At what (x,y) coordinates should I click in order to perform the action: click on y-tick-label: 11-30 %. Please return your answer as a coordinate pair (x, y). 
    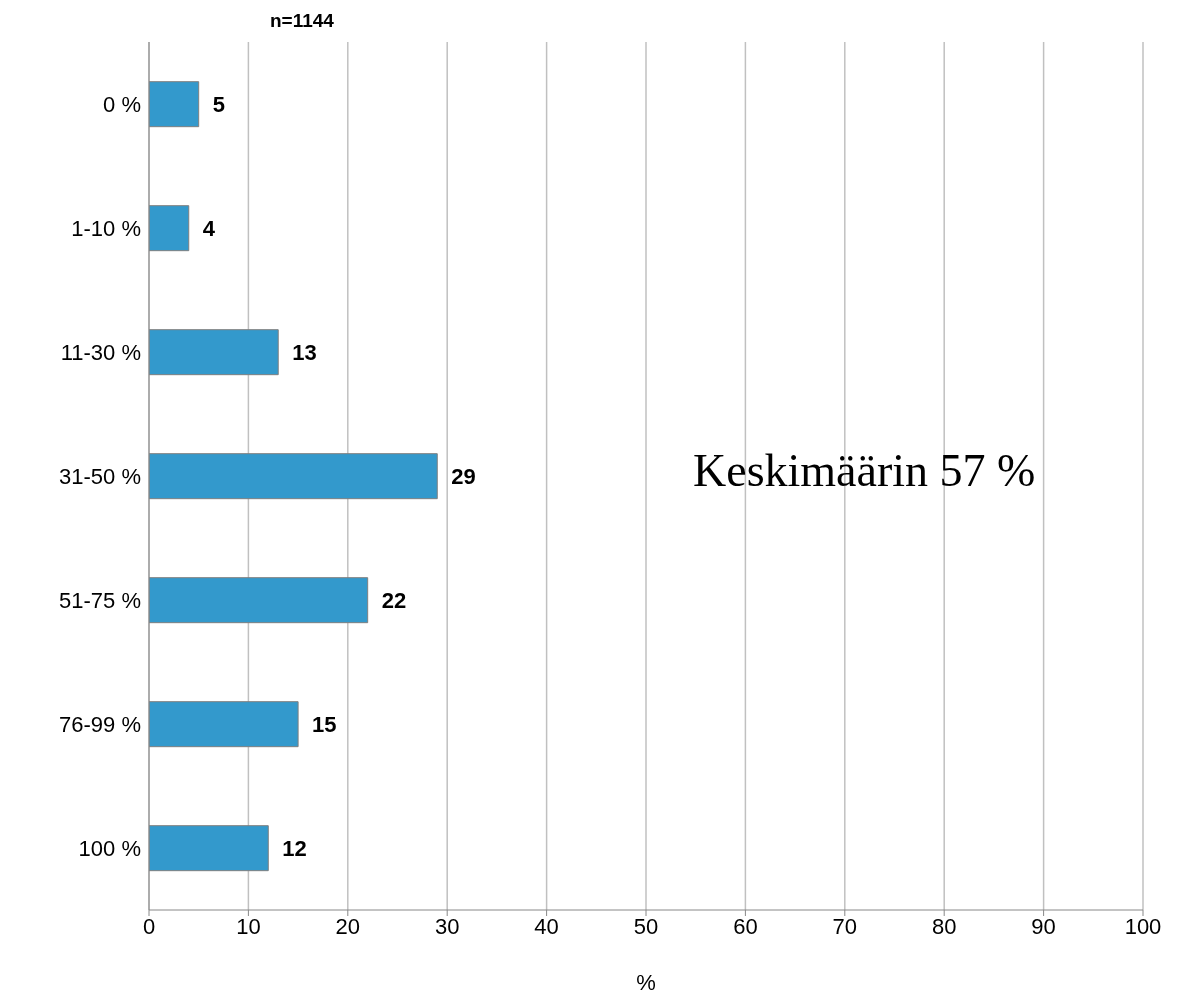
    Looking at the image, I should click on (100, 352).